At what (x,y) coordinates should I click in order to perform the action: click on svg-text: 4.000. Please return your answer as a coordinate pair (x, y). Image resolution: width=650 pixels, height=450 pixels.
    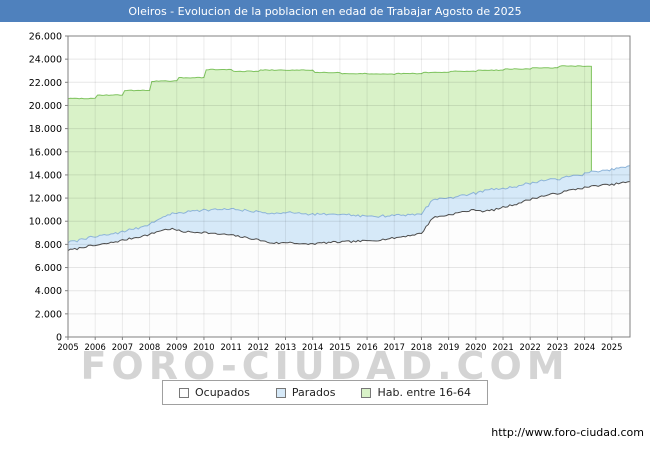
    Looking at the image, I should click on (48, 291).